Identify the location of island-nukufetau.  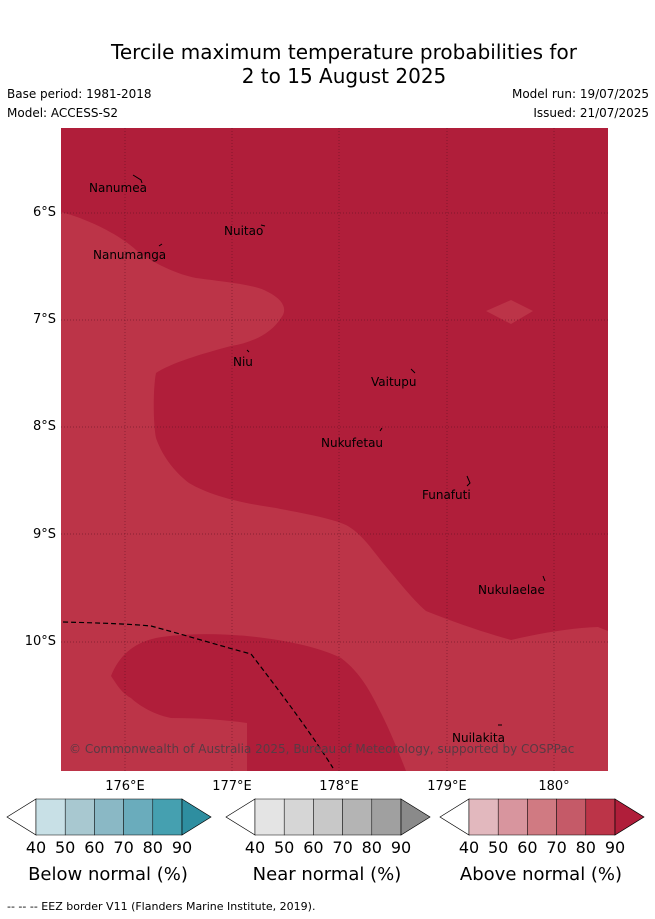
(381, 429).